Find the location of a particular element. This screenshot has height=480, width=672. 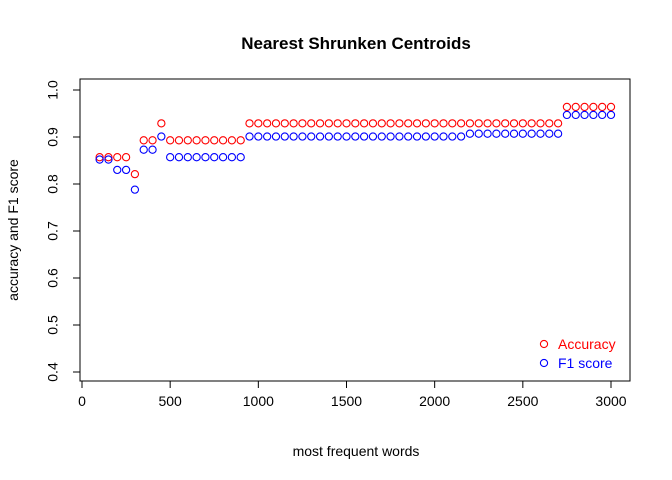

x-tick-label: 1500 is located at coordinates (346, 401).